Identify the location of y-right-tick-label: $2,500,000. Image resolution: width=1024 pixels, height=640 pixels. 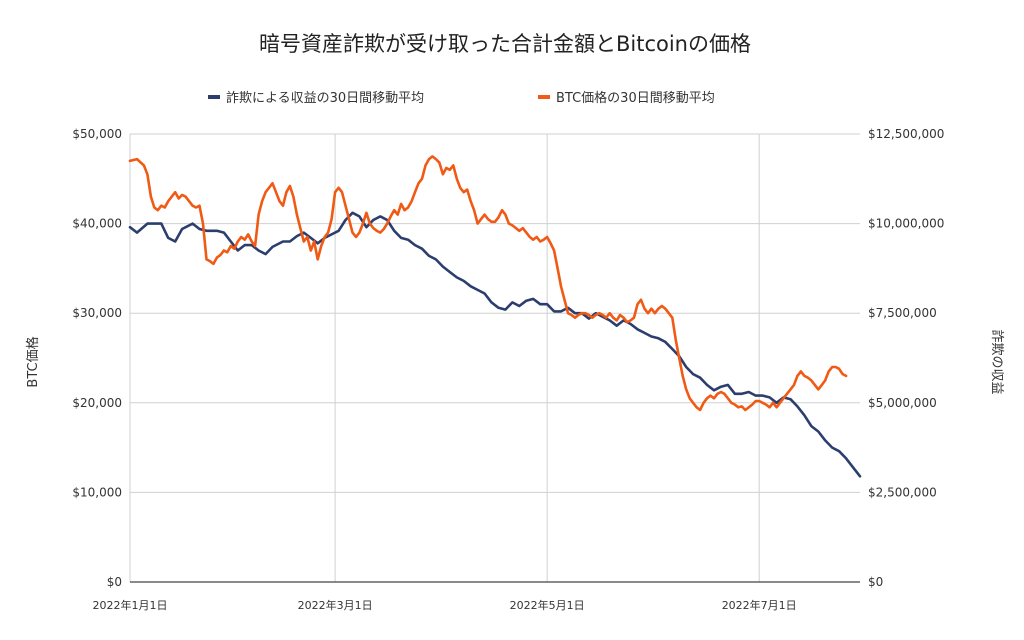
(902, 492).